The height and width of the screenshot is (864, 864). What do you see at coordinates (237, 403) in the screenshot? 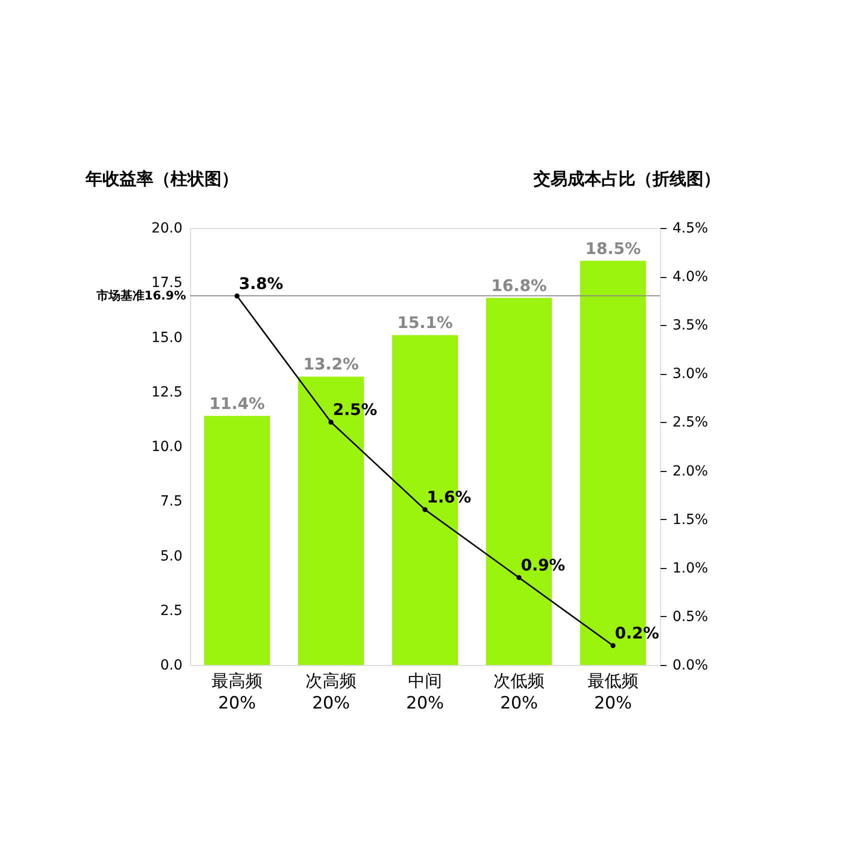
I see `data-label: 11.4%` at bounding box center [237, 403].